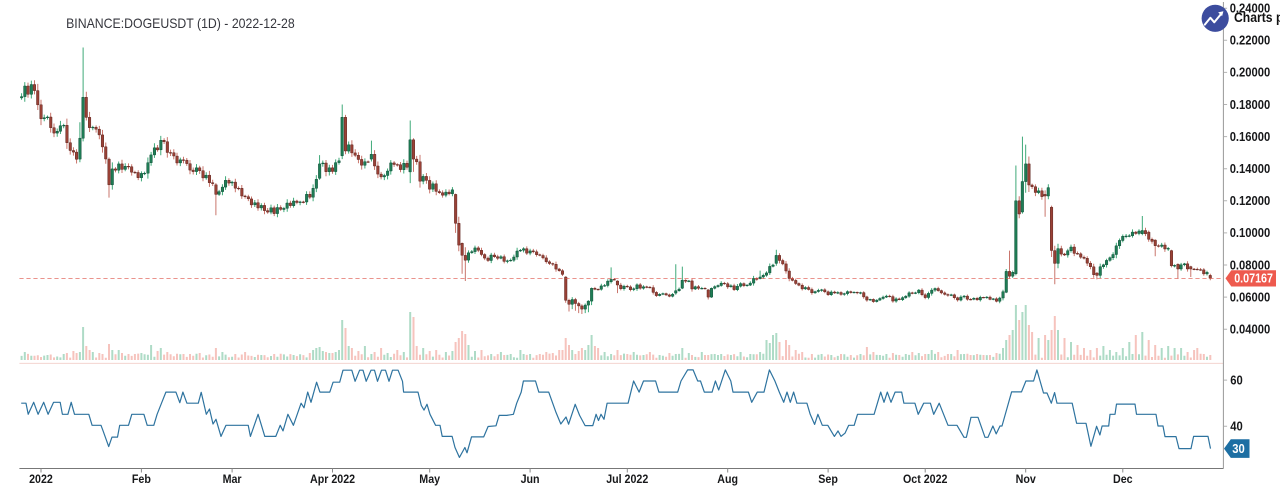  What do you see at coordinates (41, 479) in the screenshot?
I see `svg-text: 2022` at bounding box center [41, 479].